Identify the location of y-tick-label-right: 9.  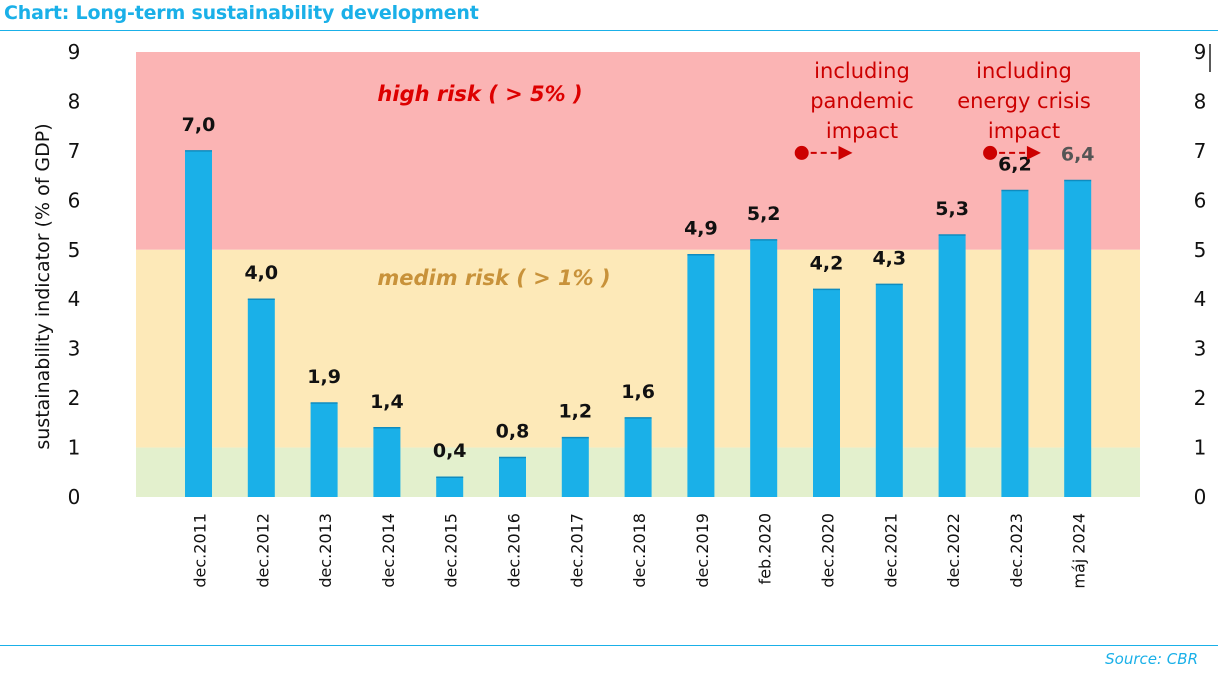
(1200, 52).